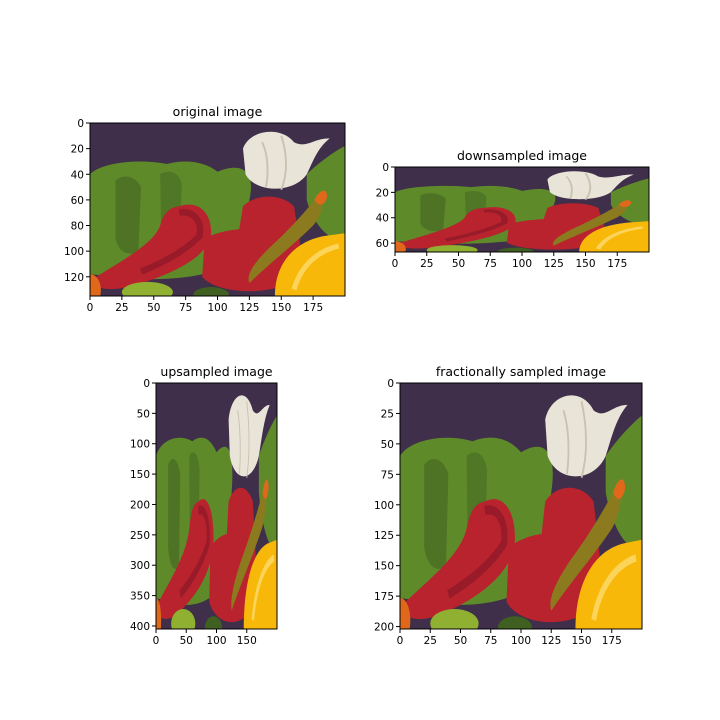 The height and width of the screenshot is (720, 720). I want to click on y-tick-label: 25, so click(387, 414).